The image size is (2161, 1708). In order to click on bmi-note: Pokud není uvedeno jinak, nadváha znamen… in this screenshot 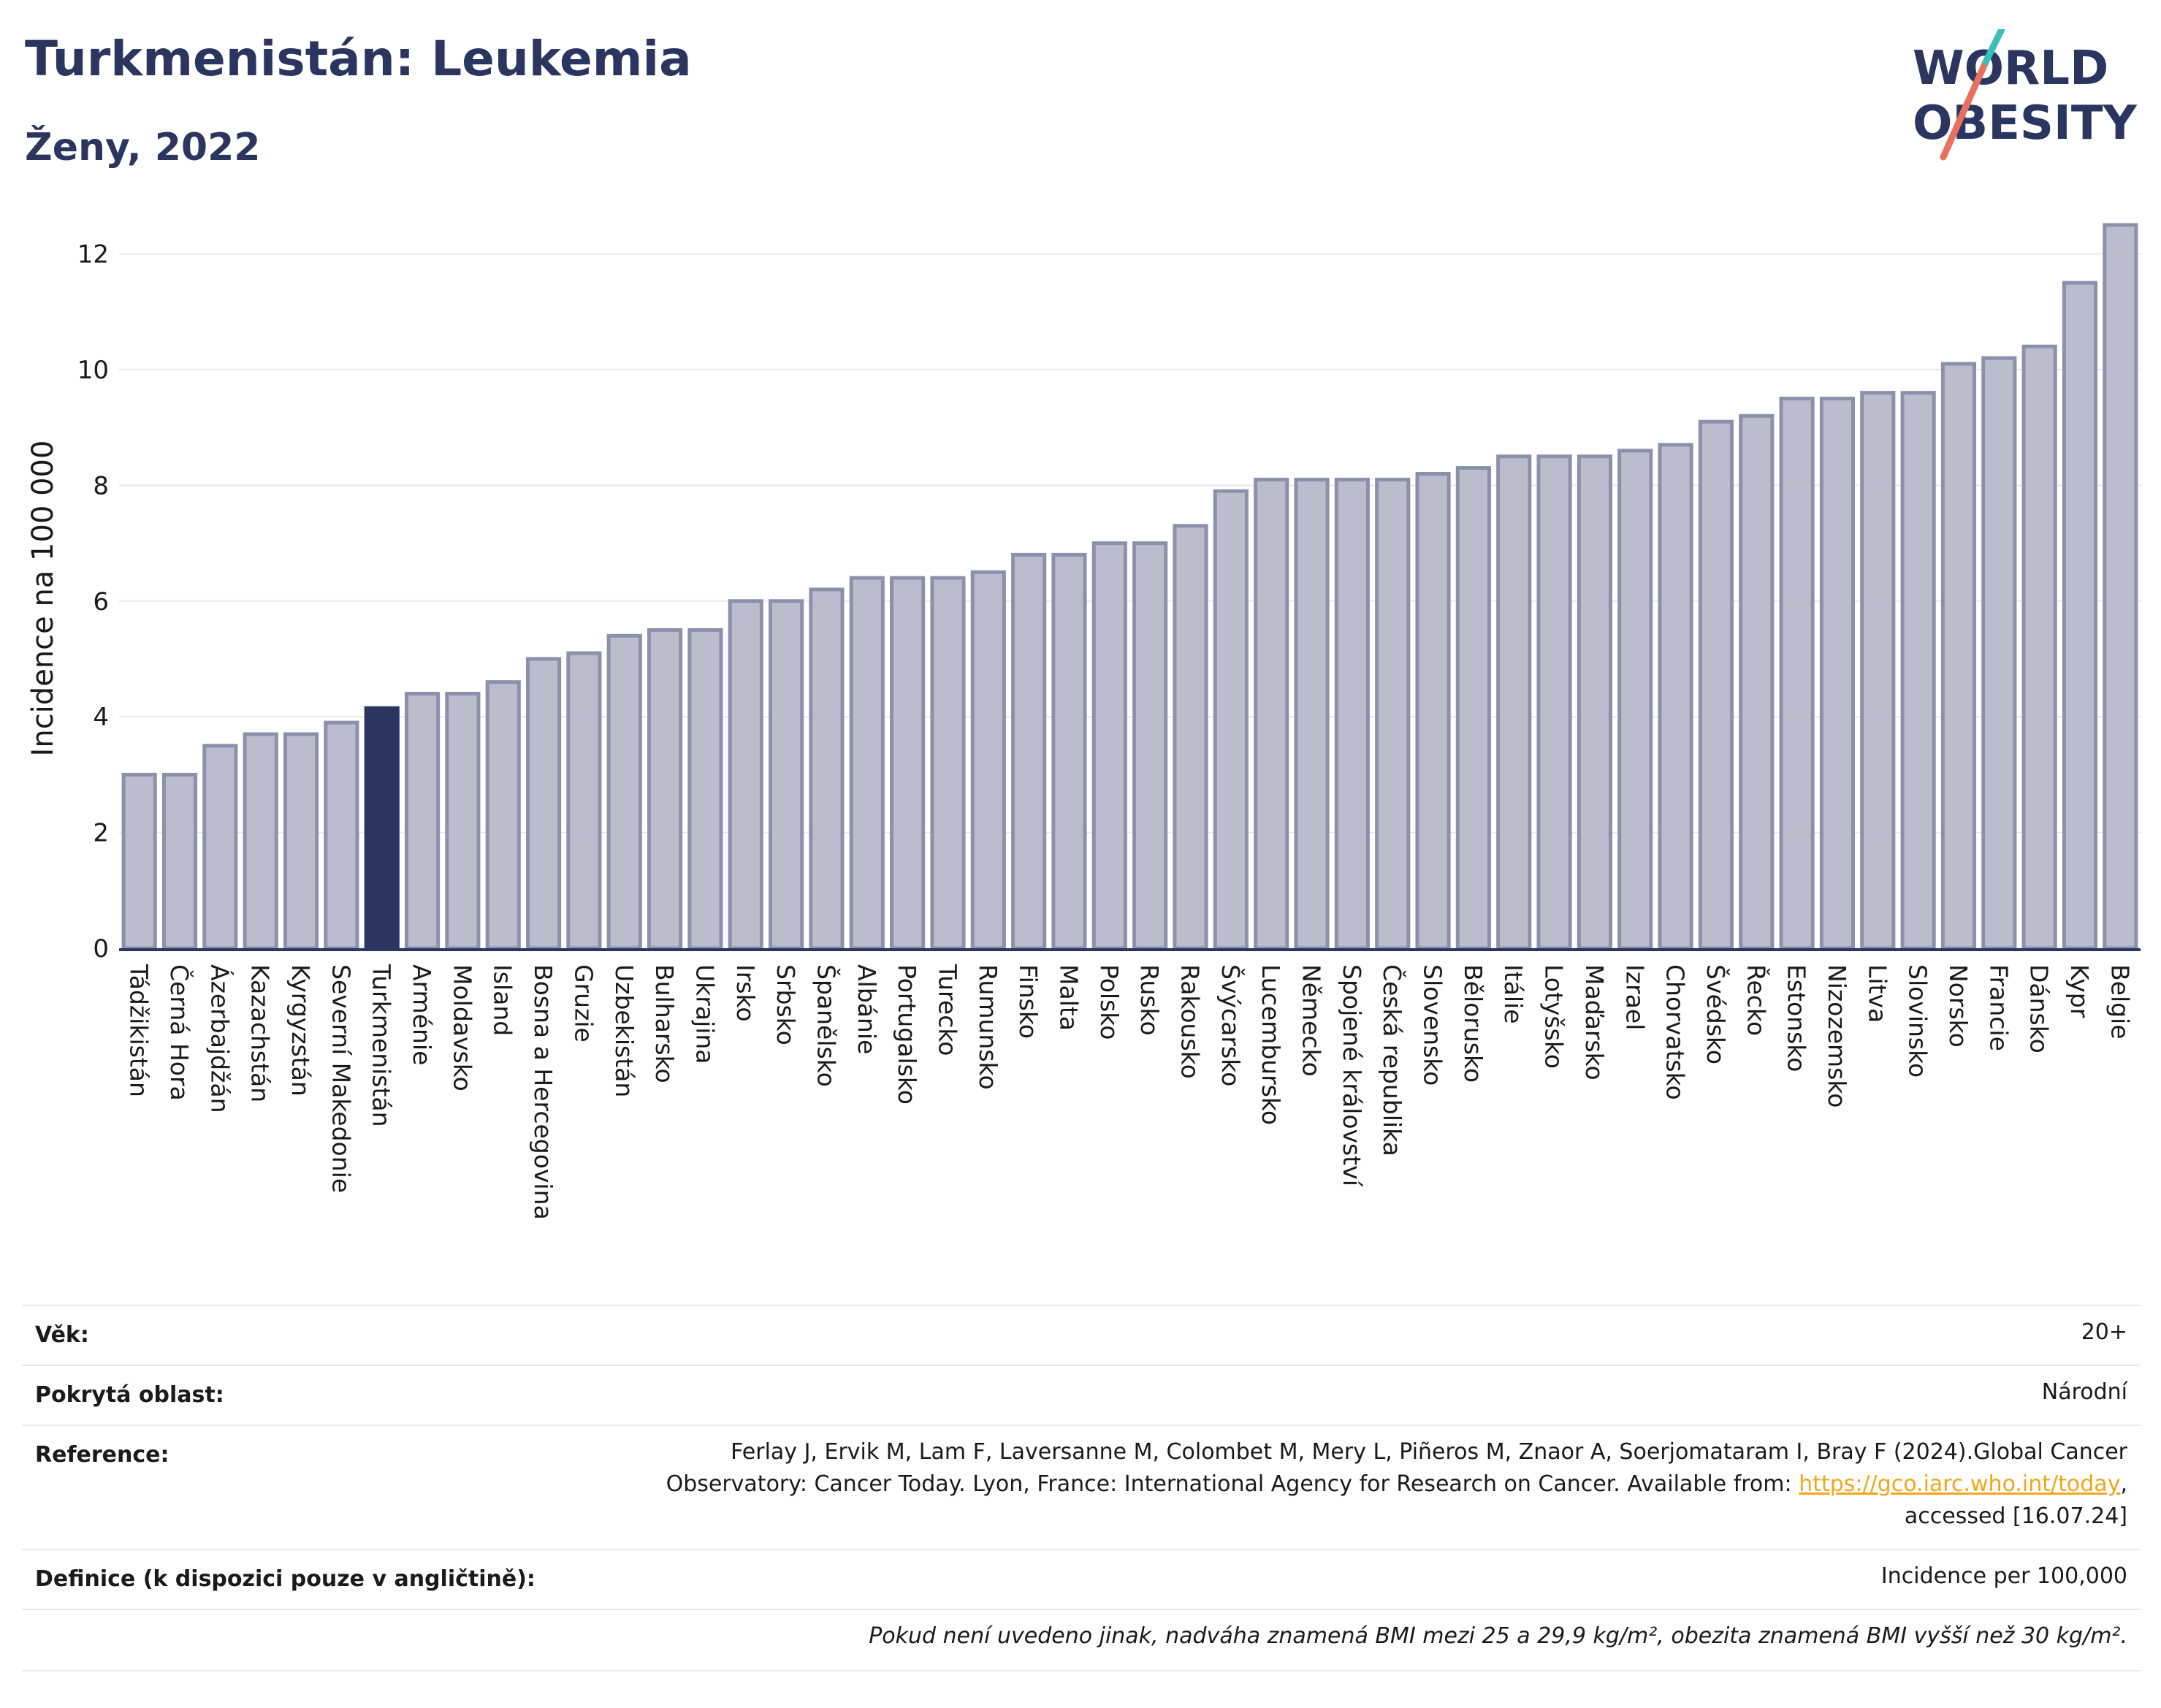, I will do `click(1498, 1636)`.